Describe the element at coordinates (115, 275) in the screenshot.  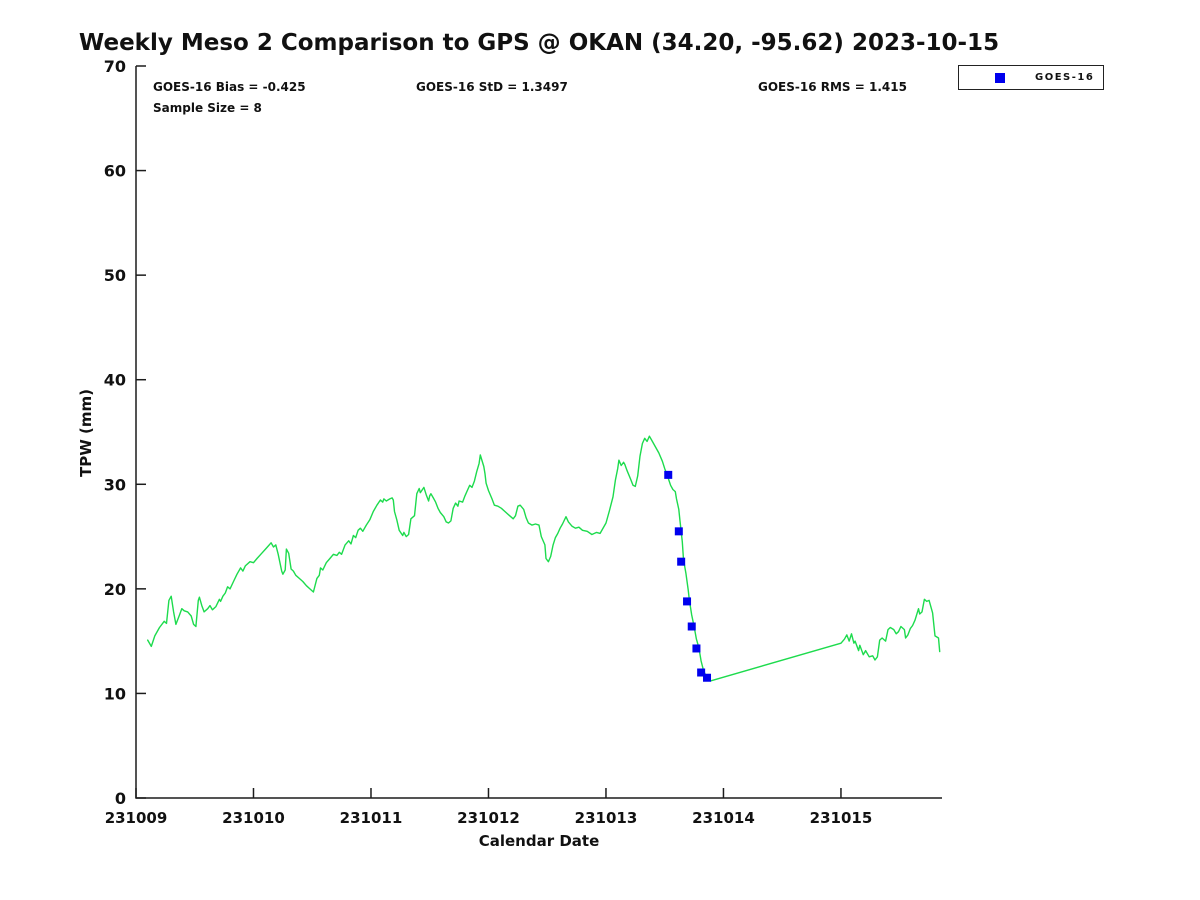
I see `y-tick-label: 50` at that location.